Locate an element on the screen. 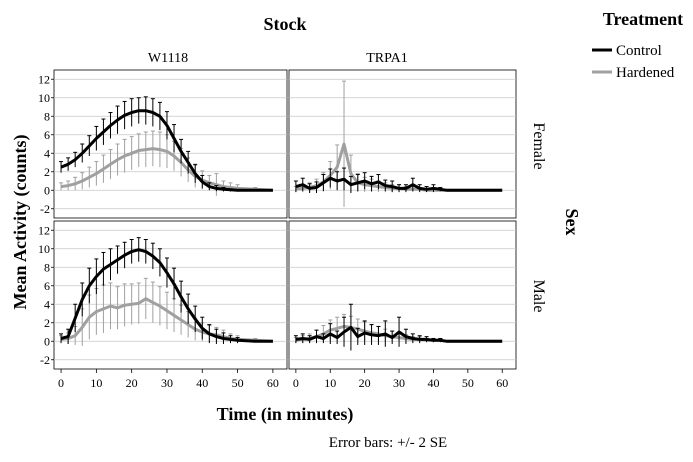 The height and width of the screenshot is (462, 693). column-header-trpa1: TRPA1 is located at coordinates (387, 58).